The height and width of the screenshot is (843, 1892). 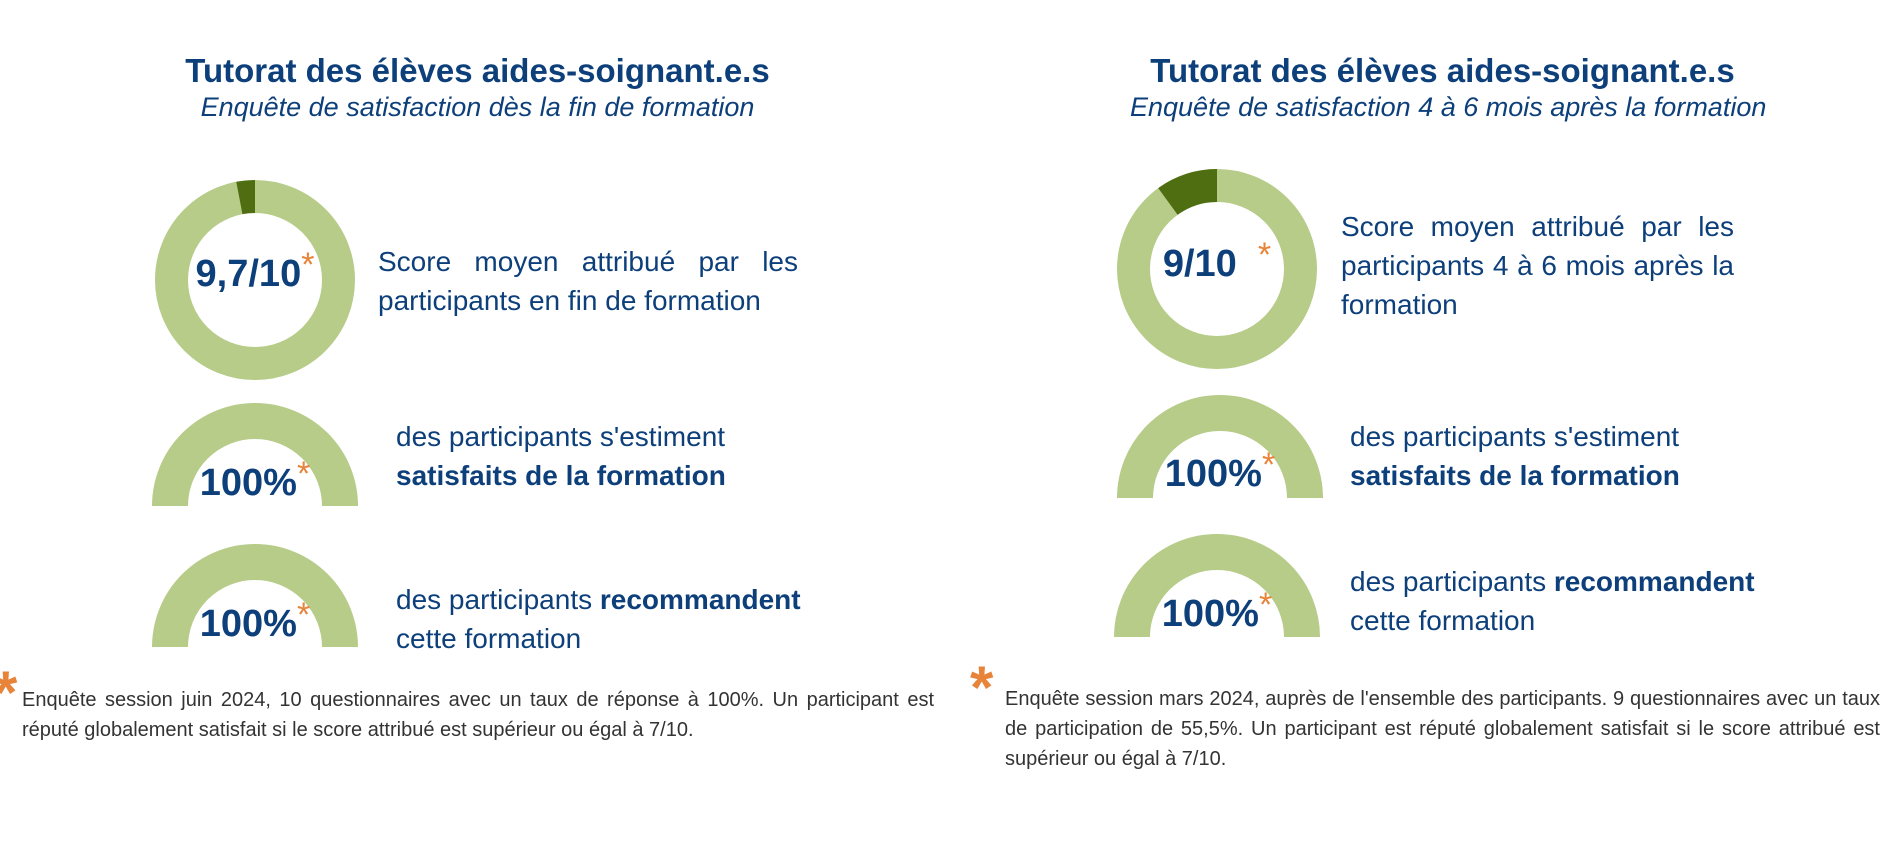 What do you see at coordinates (1515, 436) in the screenshot?
I see `right-satisfied-desc-plain: des participants s'estiment` at bounding box center [1515, 436].